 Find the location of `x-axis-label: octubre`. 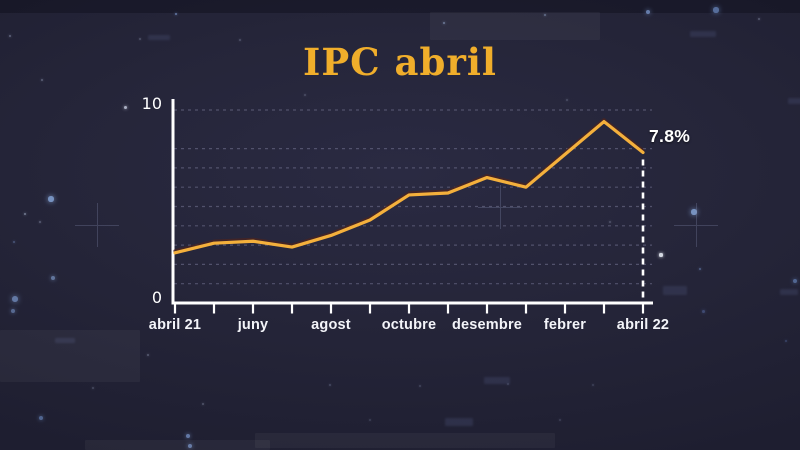

x-axis-label: octubre is located at coordinates (409, 325).